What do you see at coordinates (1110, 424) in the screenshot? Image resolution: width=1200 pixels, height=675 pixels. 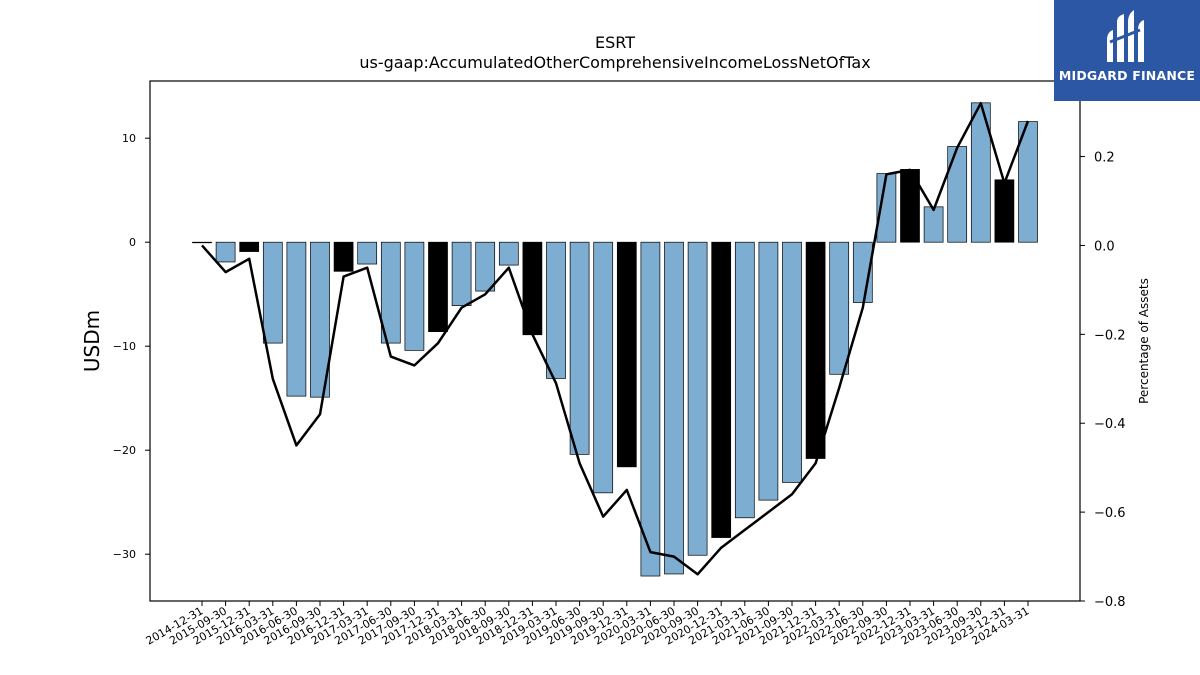 I see `y2-tick-label: −0.4` at bounding box center [1110, 424].